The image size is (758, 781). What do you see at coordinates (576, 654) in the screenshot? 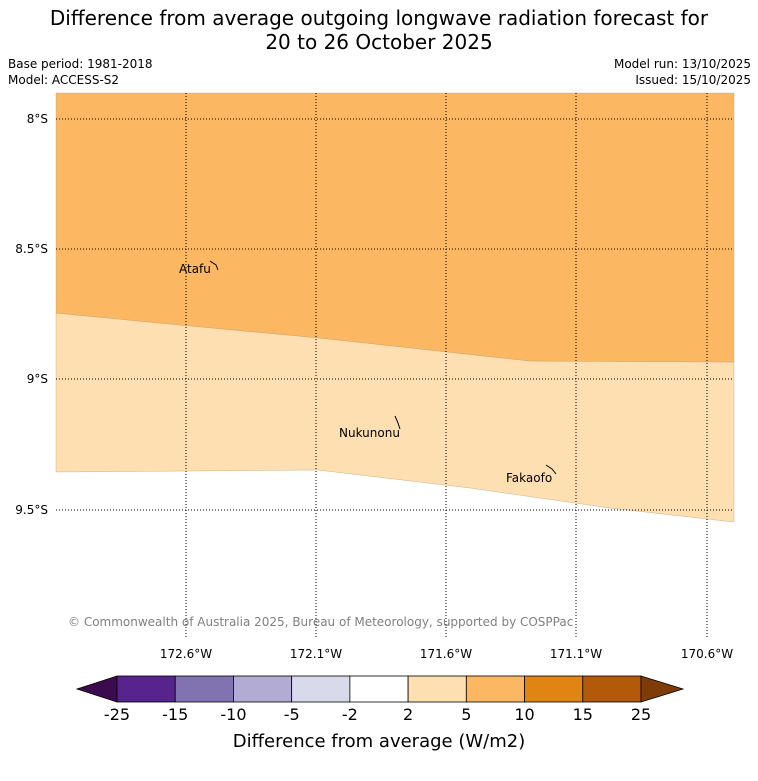
I see `lon-label: 171.1°W` at bounding box center [576, 654].